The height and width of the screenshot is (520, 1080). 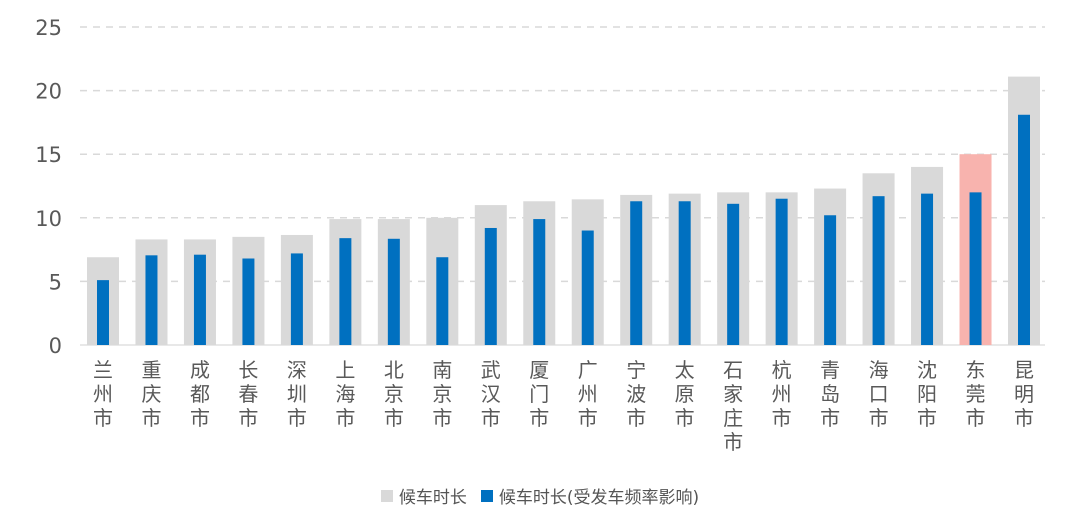 I want to click on legend-item-wait-time: 候车时长, so click(x=423, y=495).